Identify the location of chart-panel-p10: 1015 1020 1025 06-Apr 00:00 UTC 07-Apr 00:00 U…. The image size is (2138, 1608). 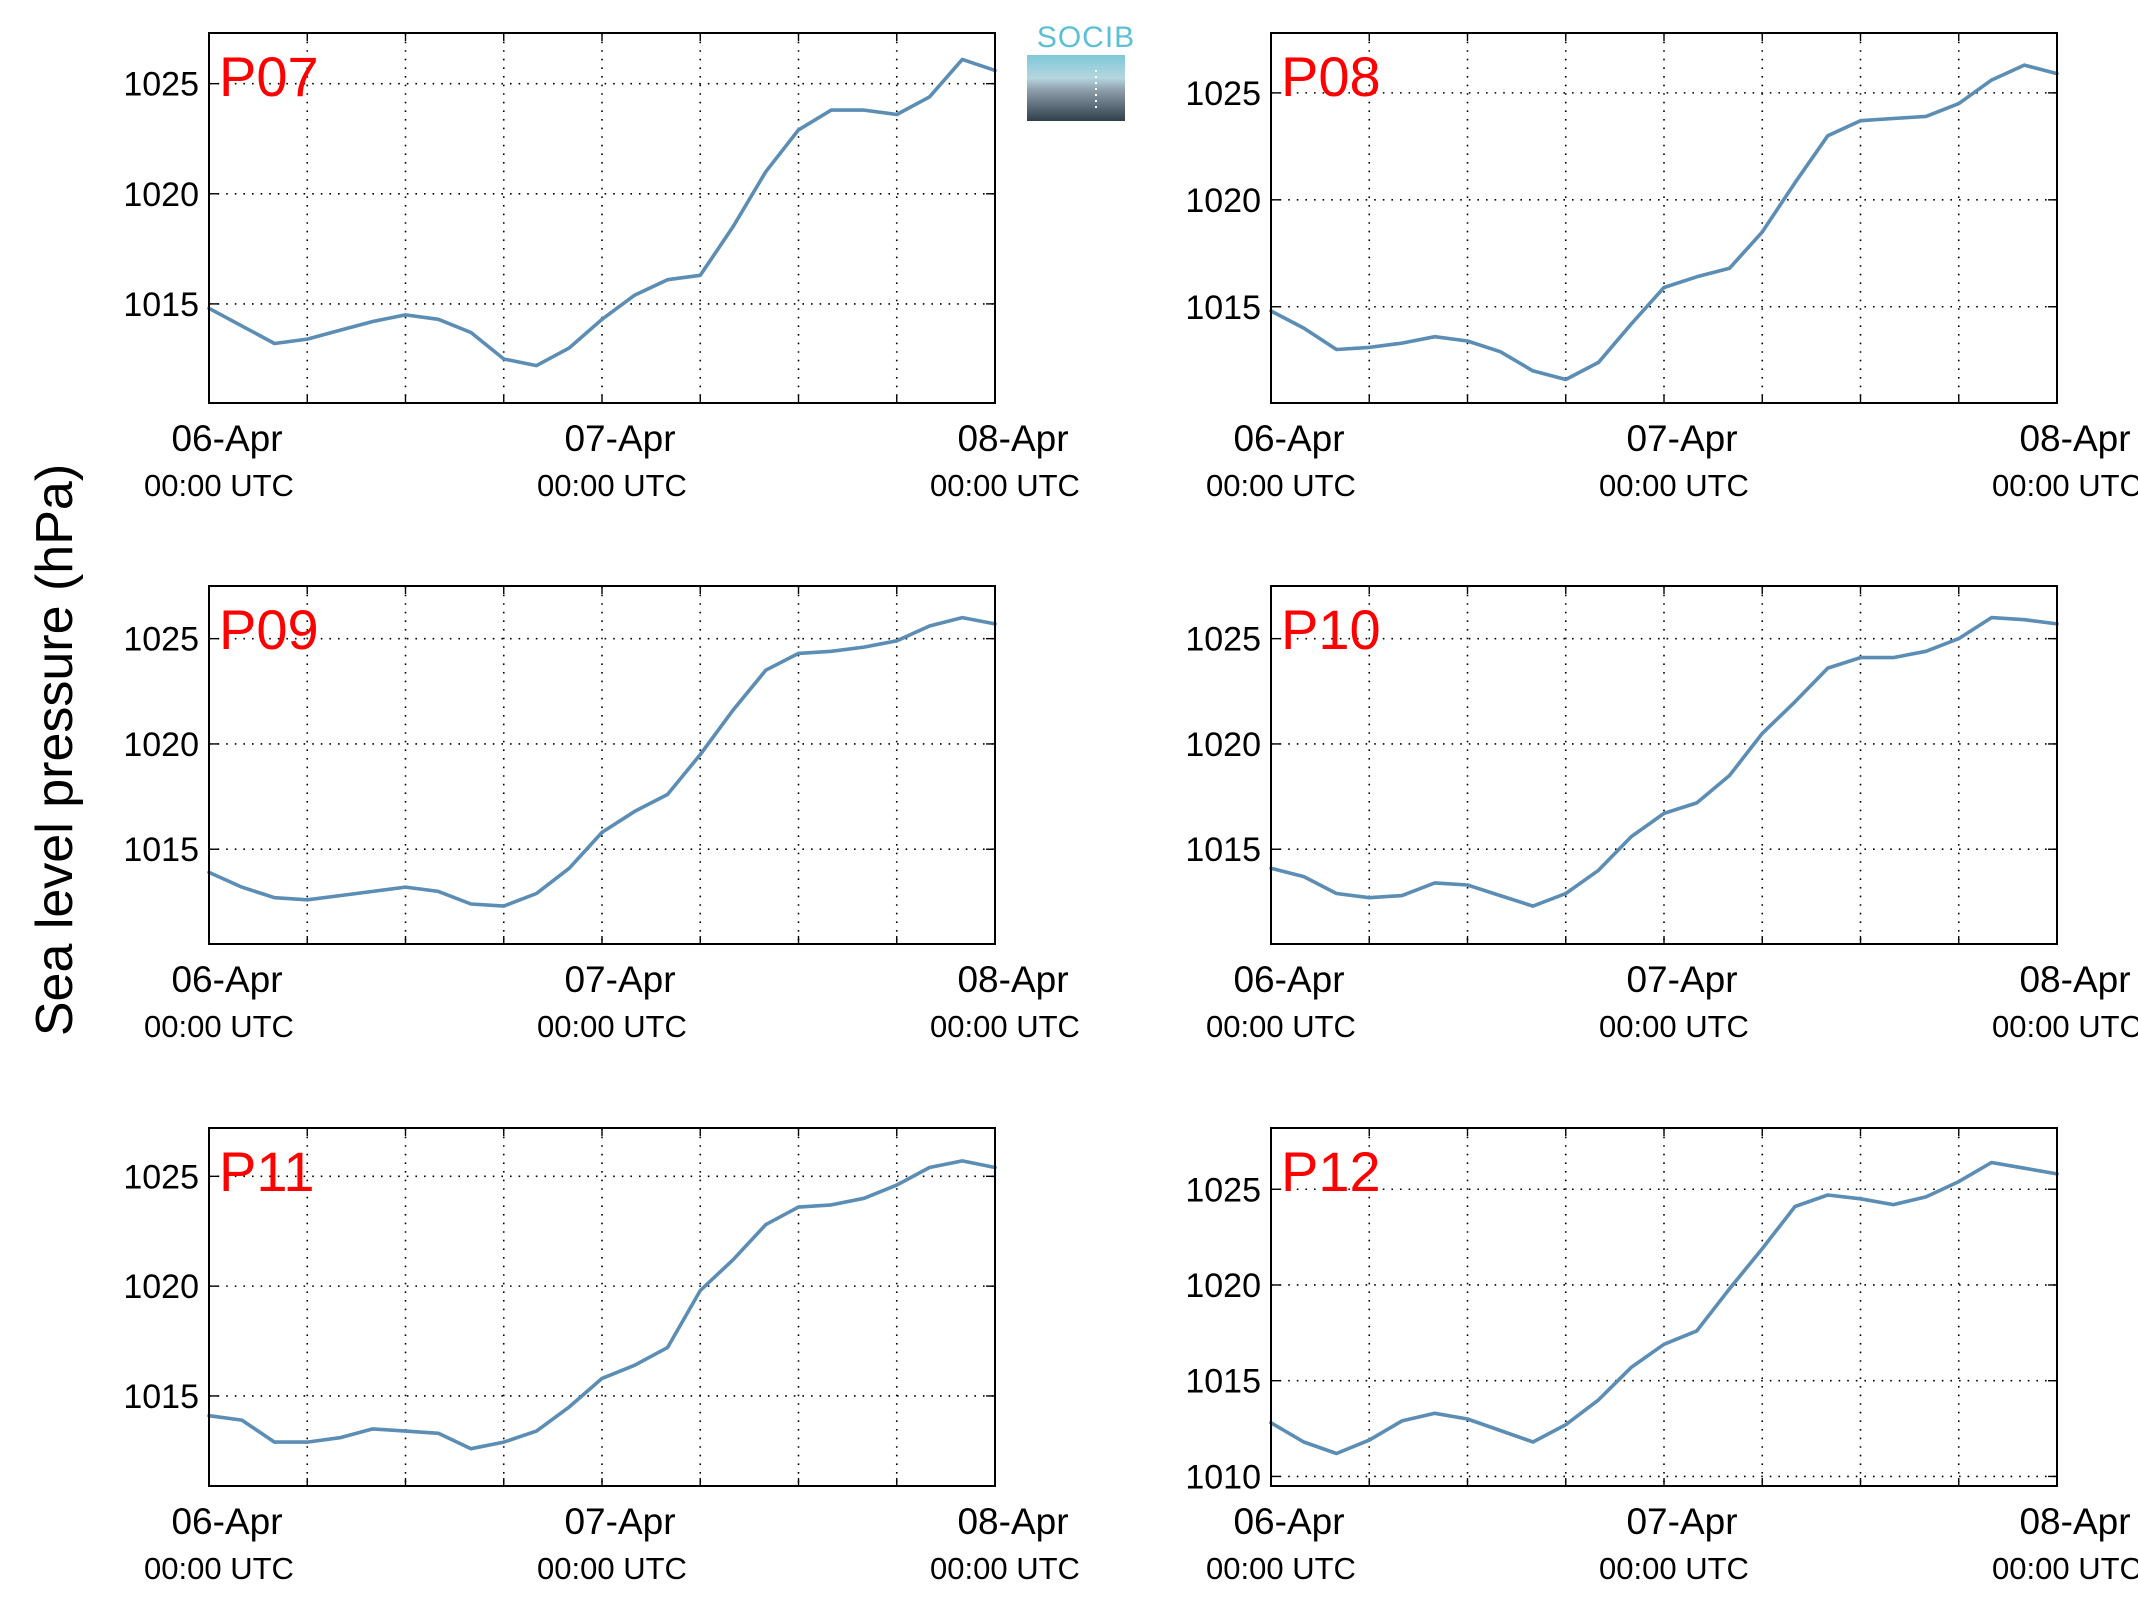
(1661, 814).